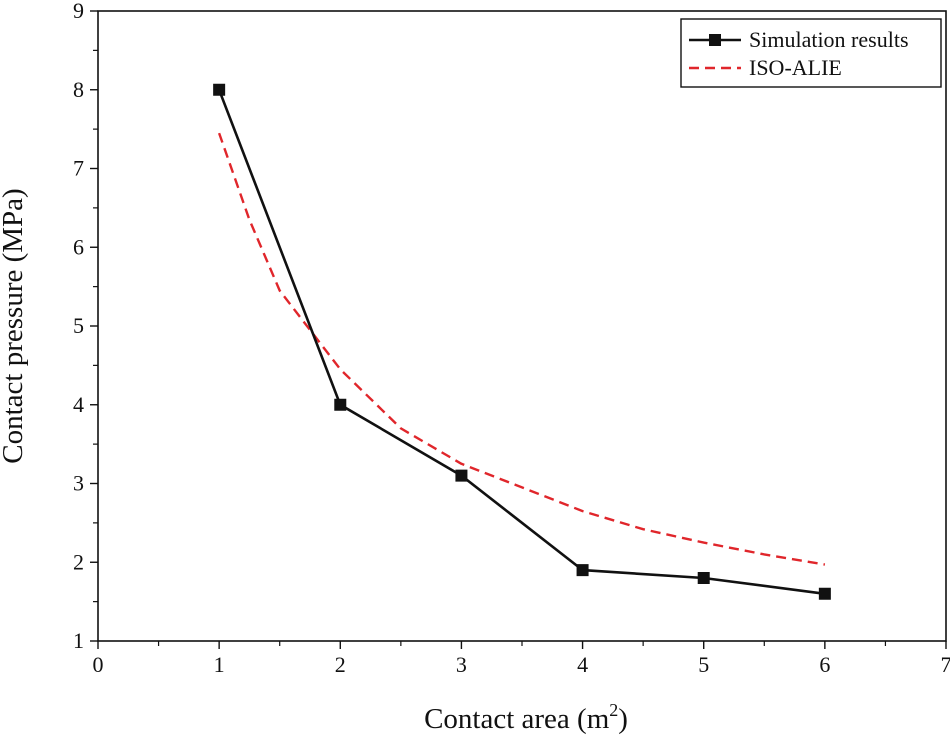  I want to click on y-tick-label: 8, so click(78, 89).